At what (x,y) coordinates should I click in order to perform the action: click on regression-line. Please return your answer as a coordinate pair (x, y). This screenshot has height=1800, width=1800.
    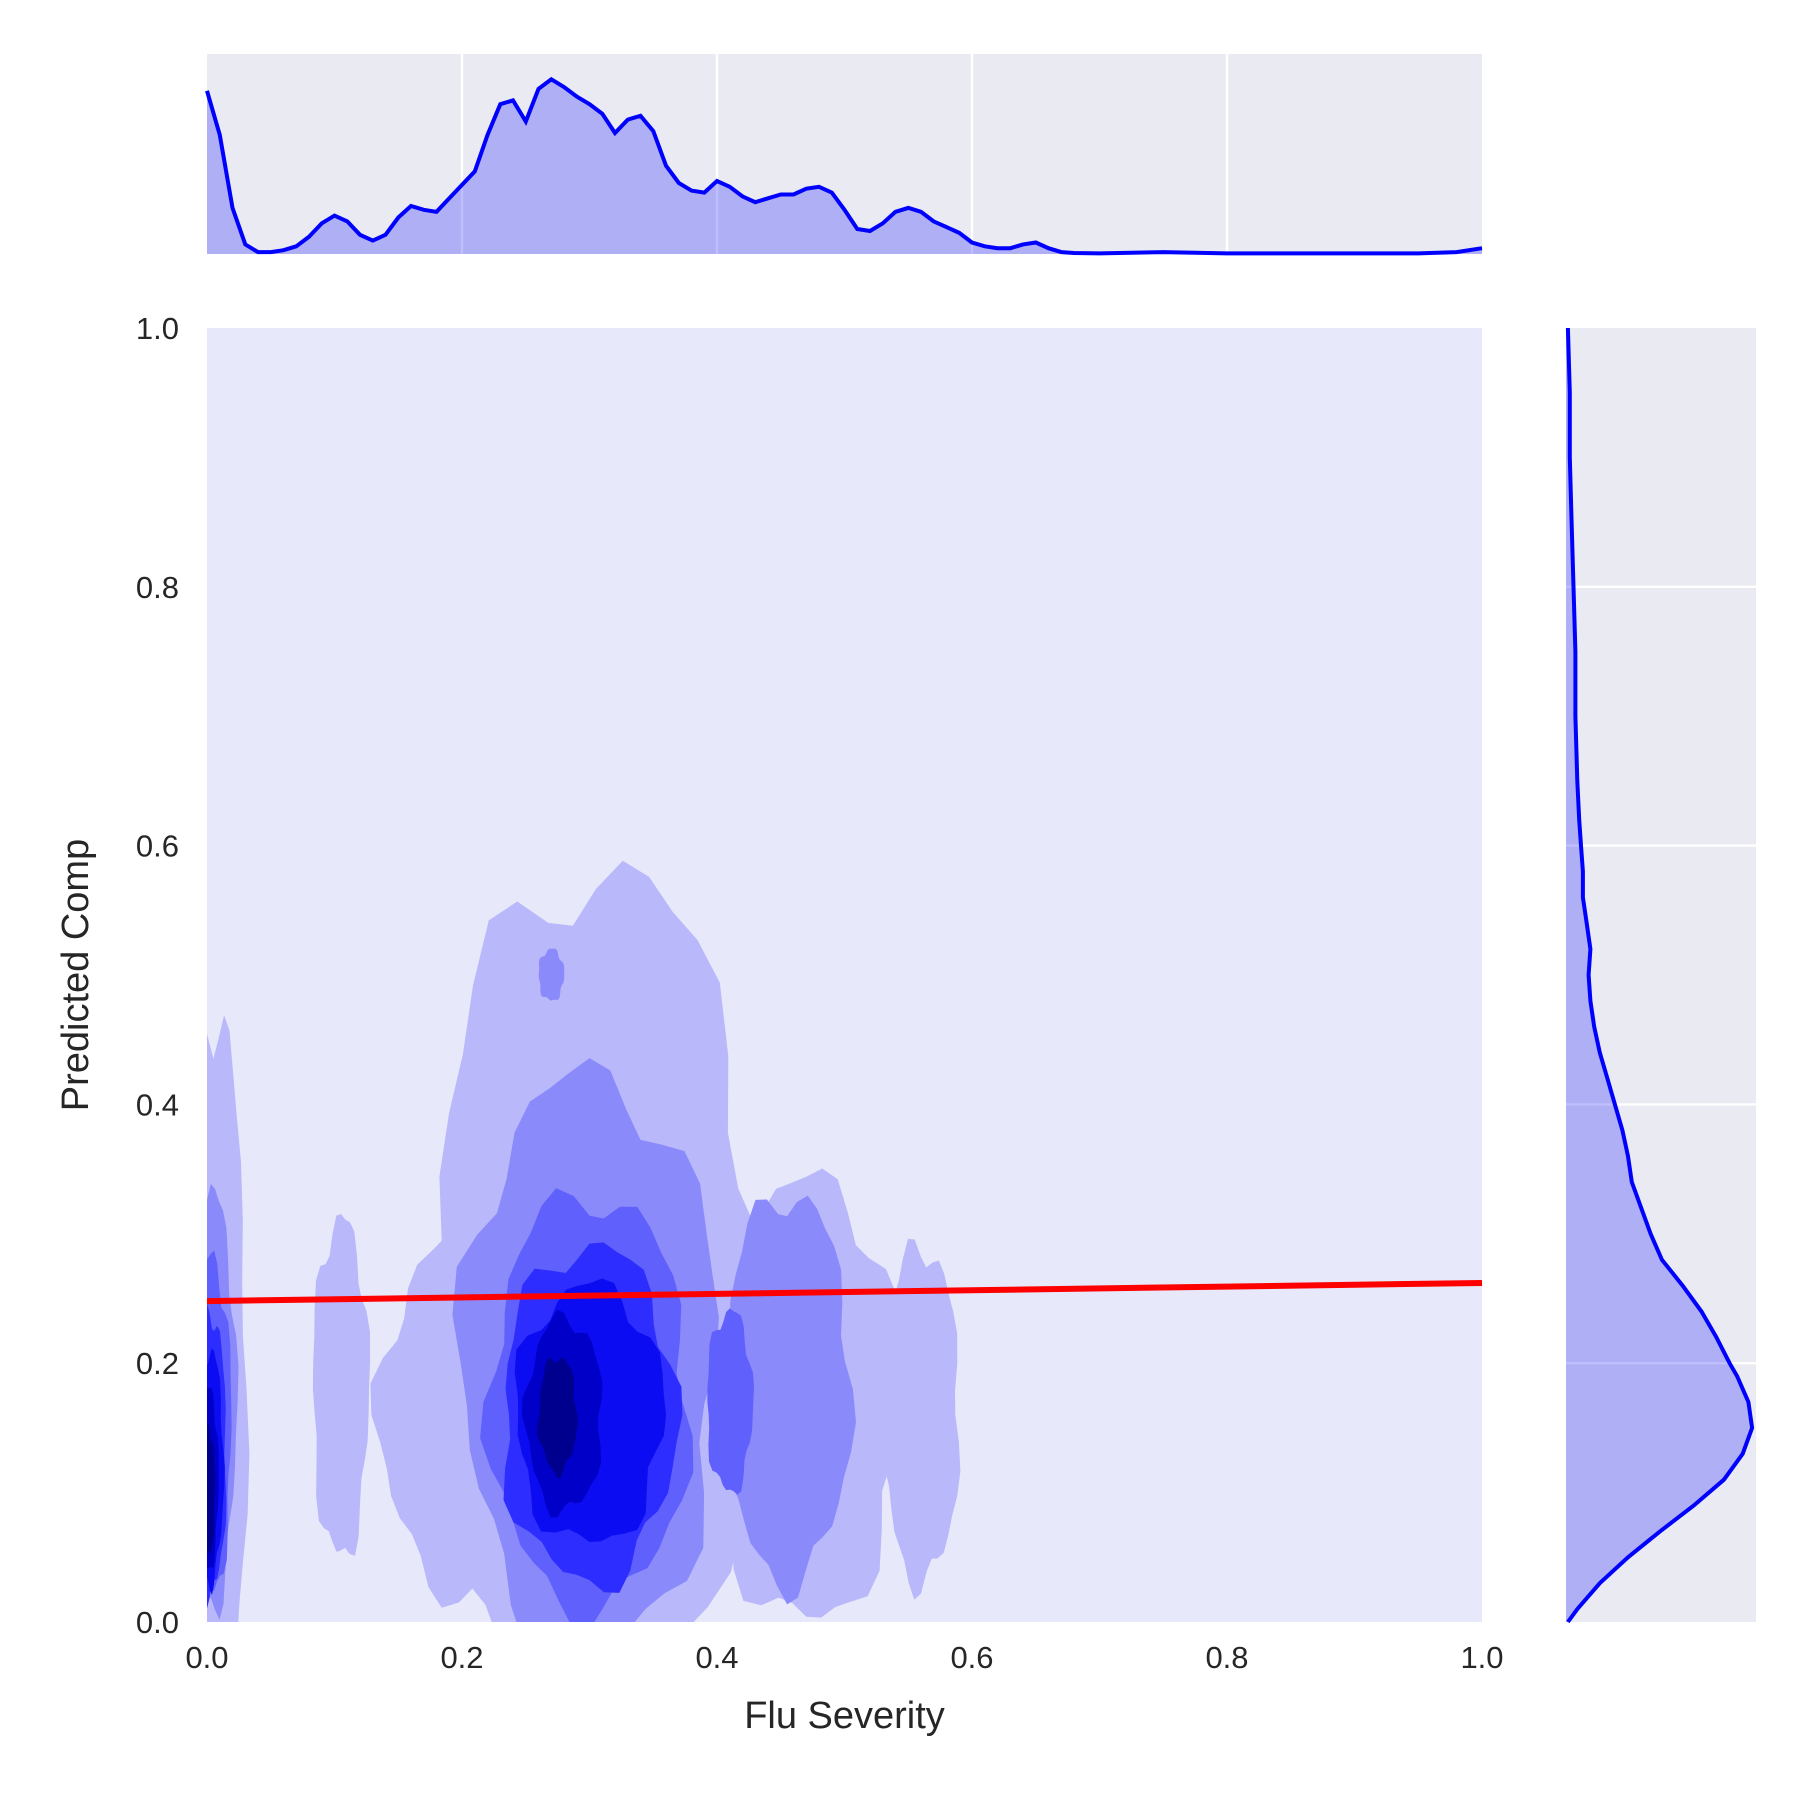
    Looking at the image, I should click on (844, 1292).